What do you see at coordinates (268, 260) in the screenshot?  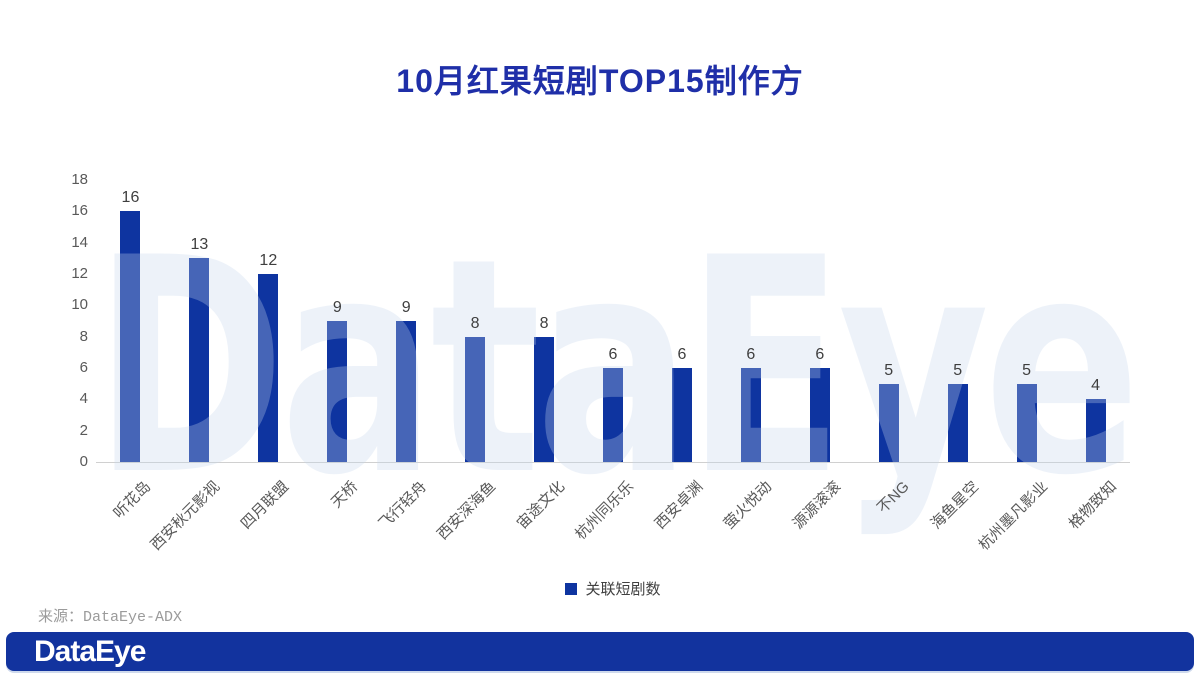 I see `bar-value-label: 12` at bounding box center [268, 260].